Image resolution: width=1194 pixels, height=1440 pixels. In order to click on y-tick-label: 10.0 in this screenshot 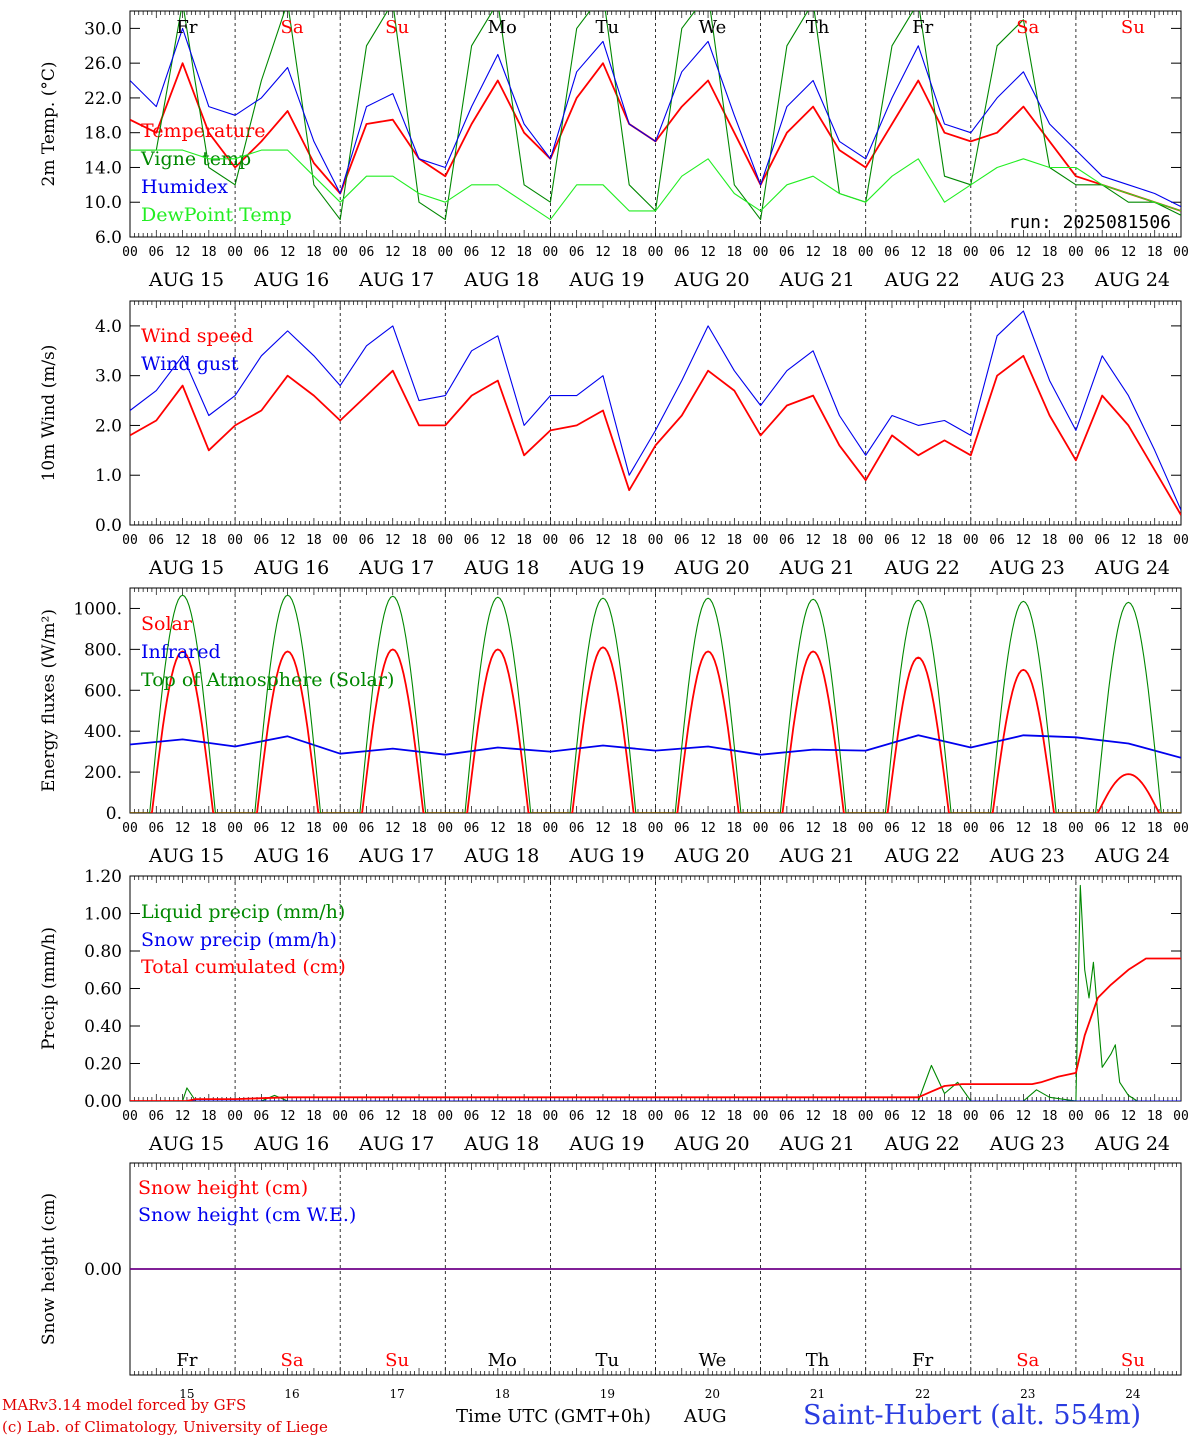, I will do `click(103, 203)`.